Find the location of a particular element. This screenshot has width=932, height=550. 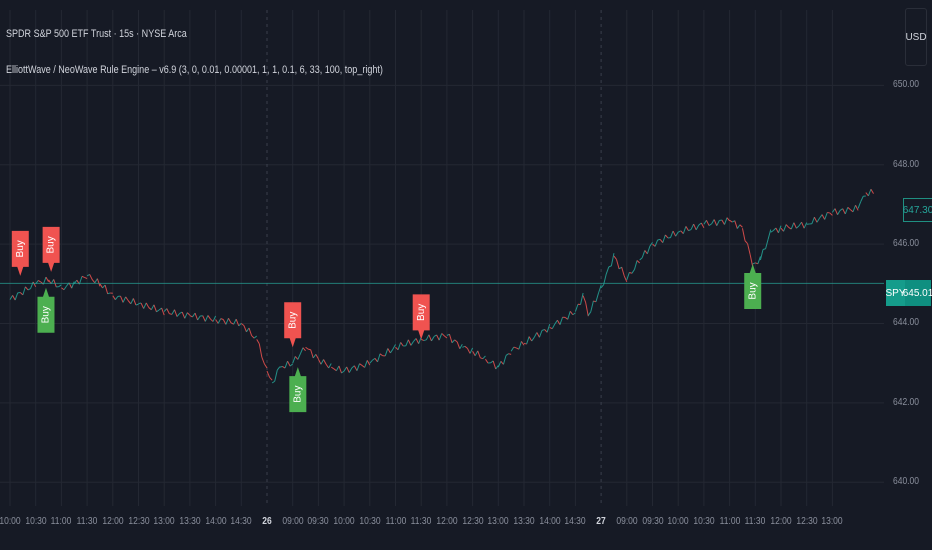

x-tick-label: 14:00 is located at coordinates (550, 521).